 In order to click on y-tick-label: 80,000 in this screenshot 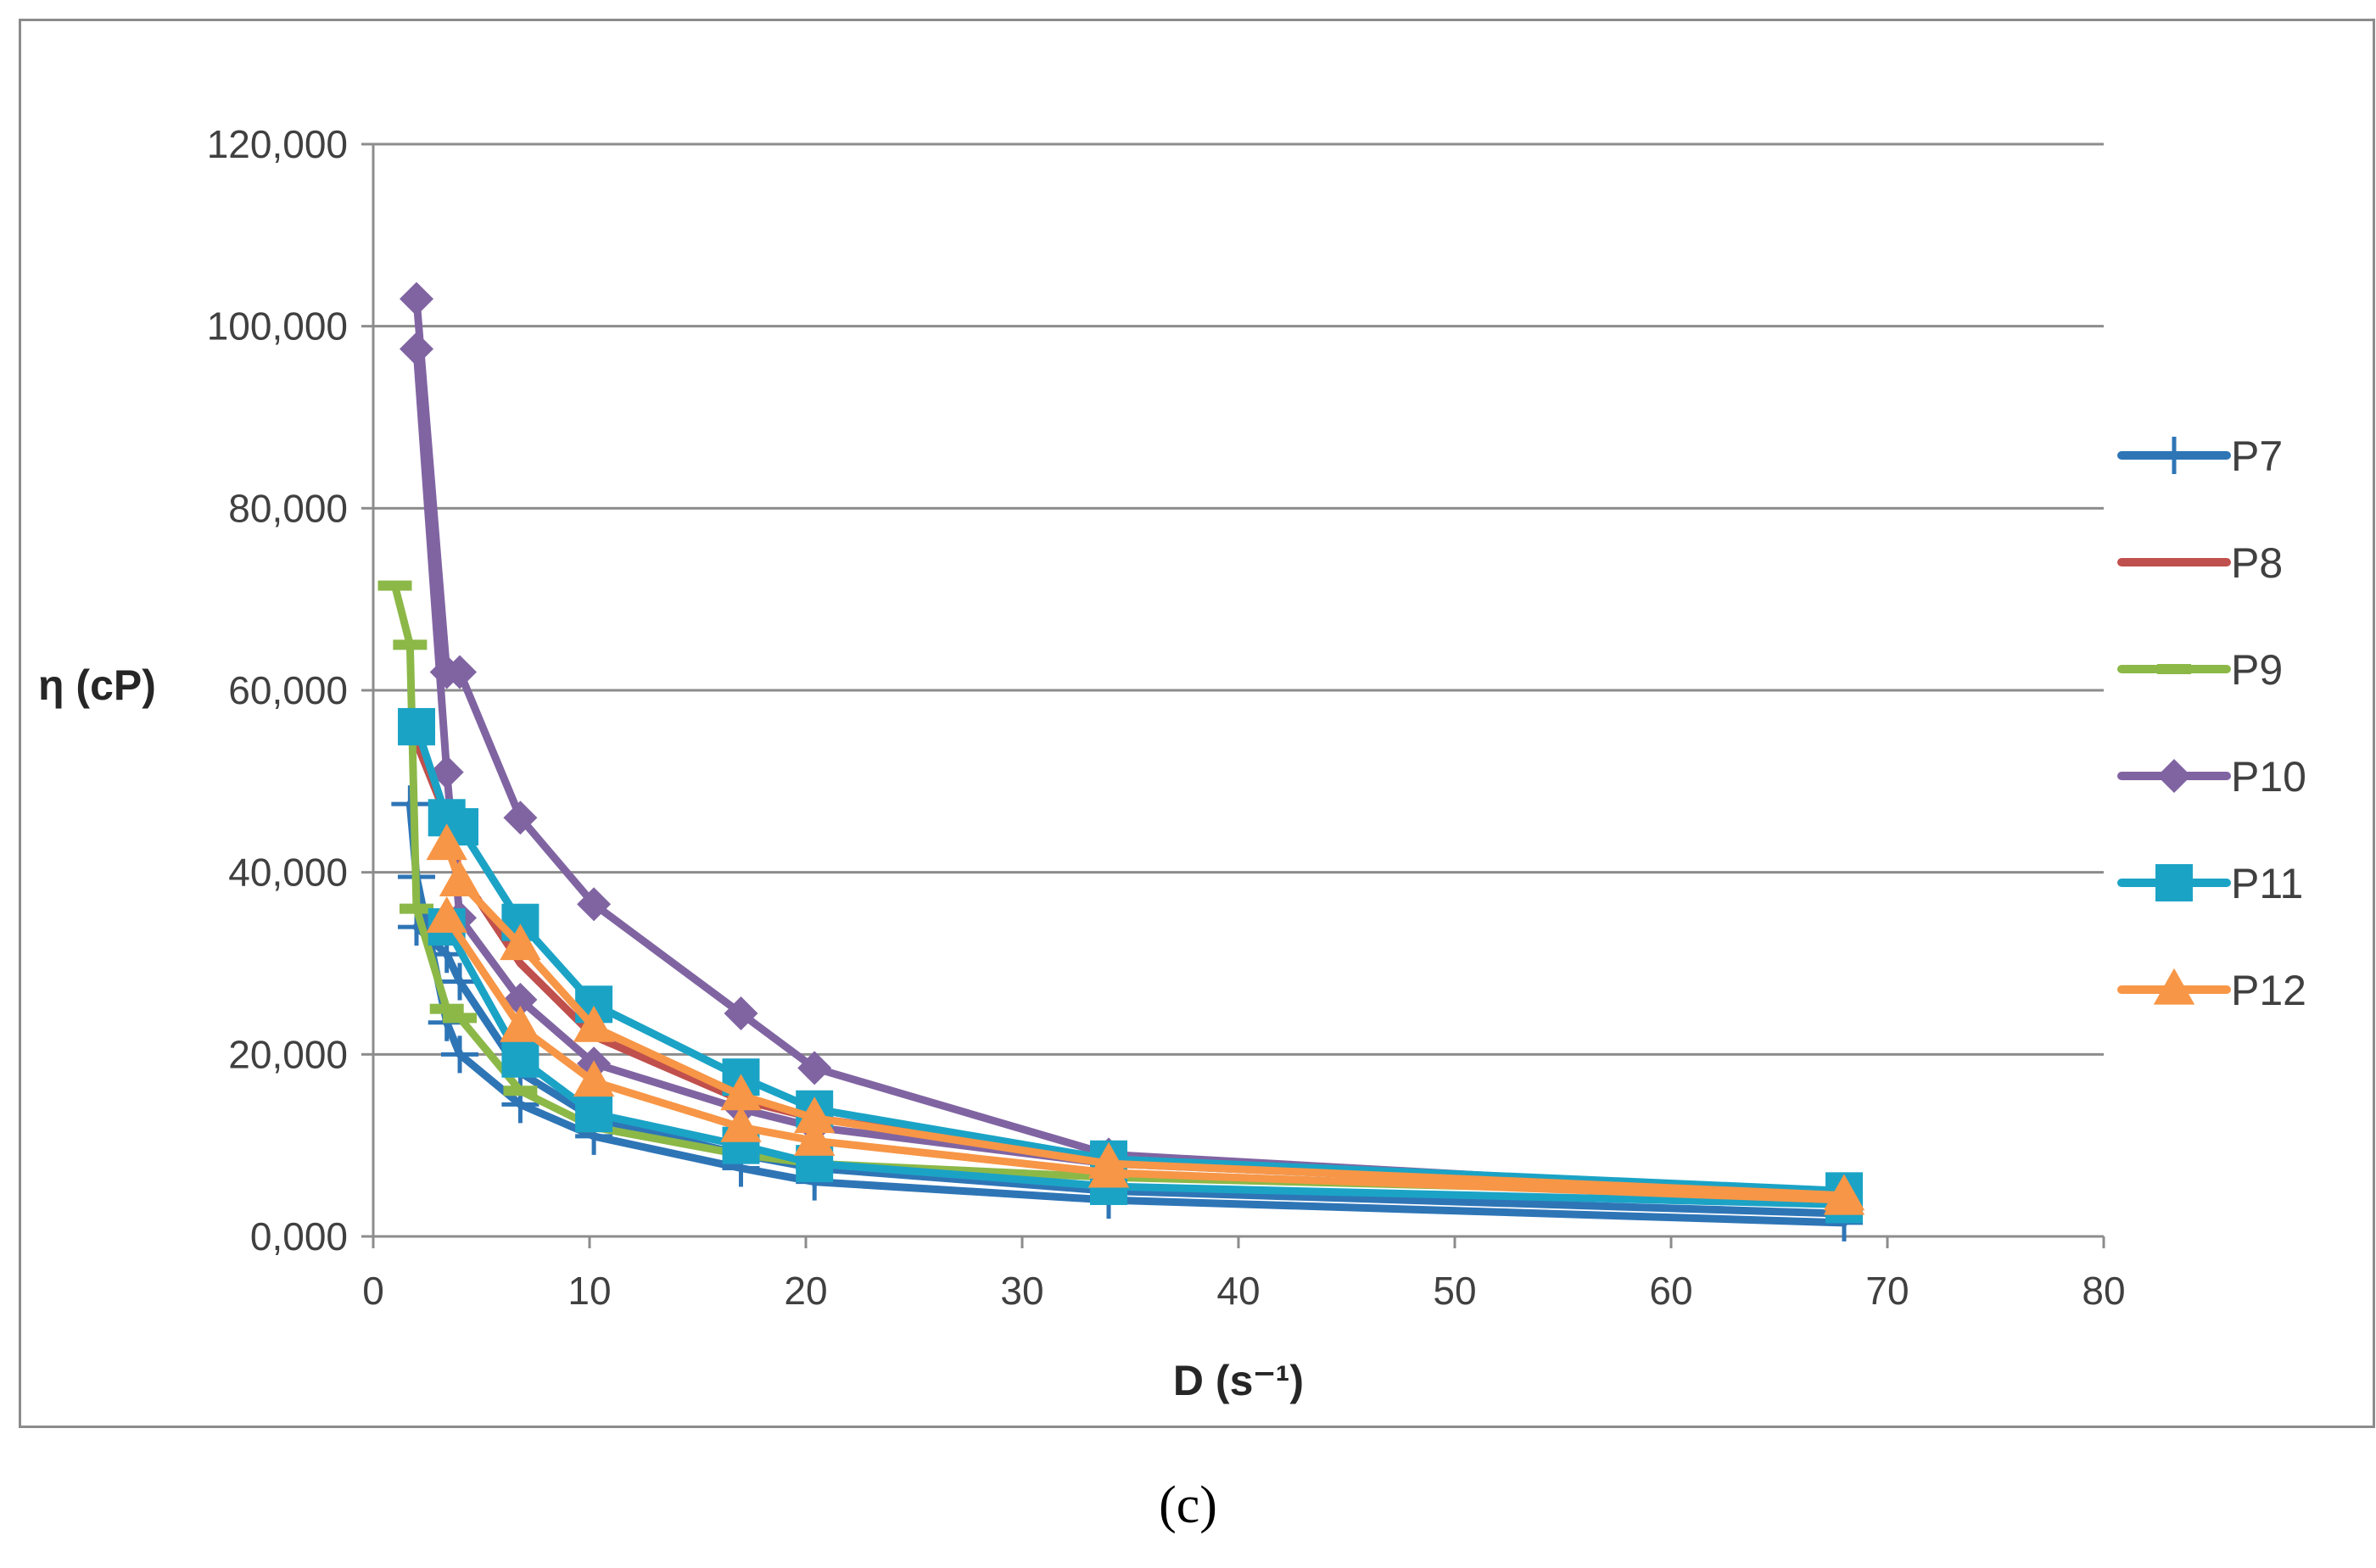, I will do `click(288, 508)`.